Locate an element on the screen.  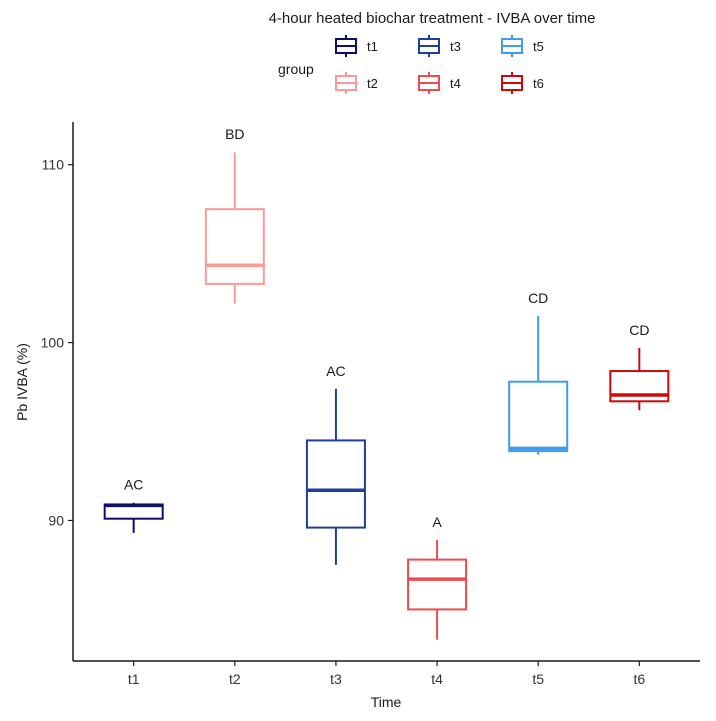
legend-item-t1: t1 is located at coordinates (356, 46).